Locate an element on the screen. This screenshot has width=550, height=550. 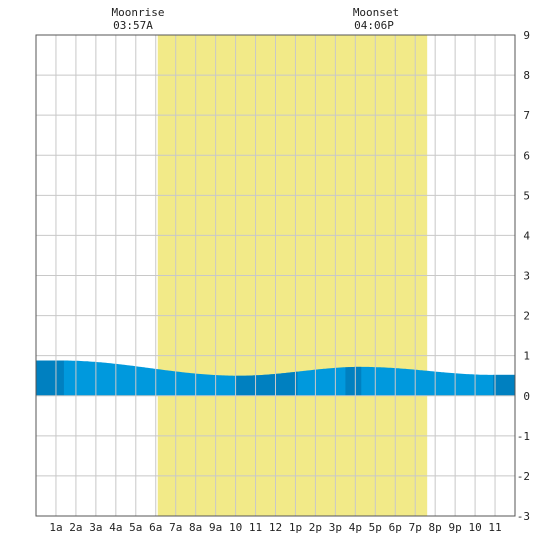
moonset-label: Moonset is located at coordinates (376, 12).